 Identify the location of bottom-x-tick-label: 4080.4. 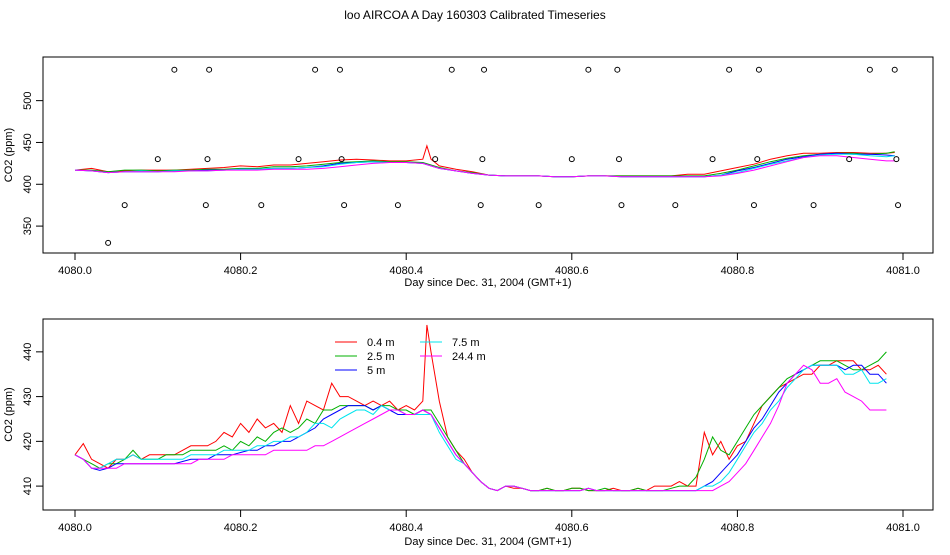
(406, 528).